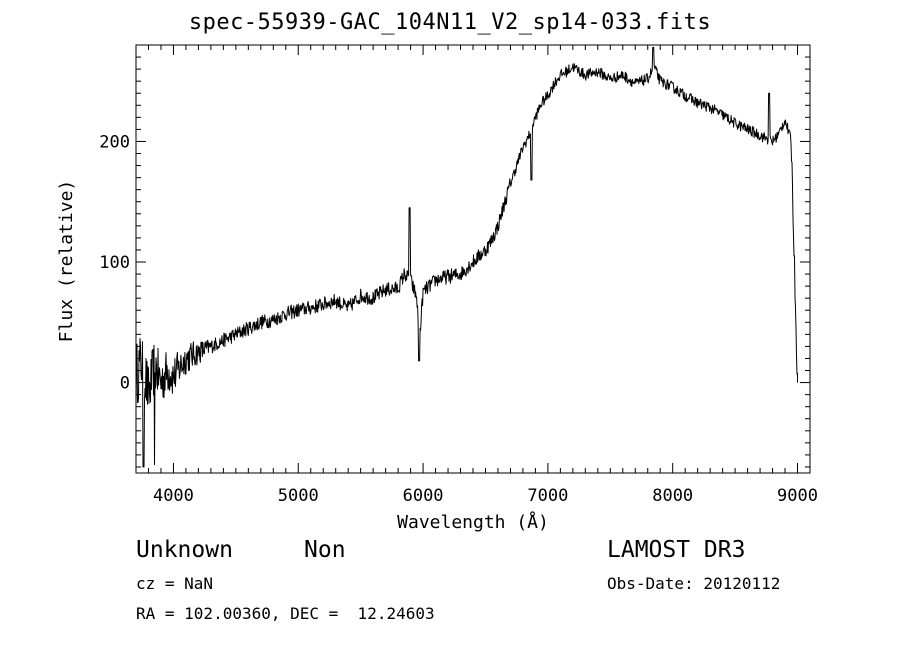  I want to click on y-tick-label: 200, so click(114, 142).